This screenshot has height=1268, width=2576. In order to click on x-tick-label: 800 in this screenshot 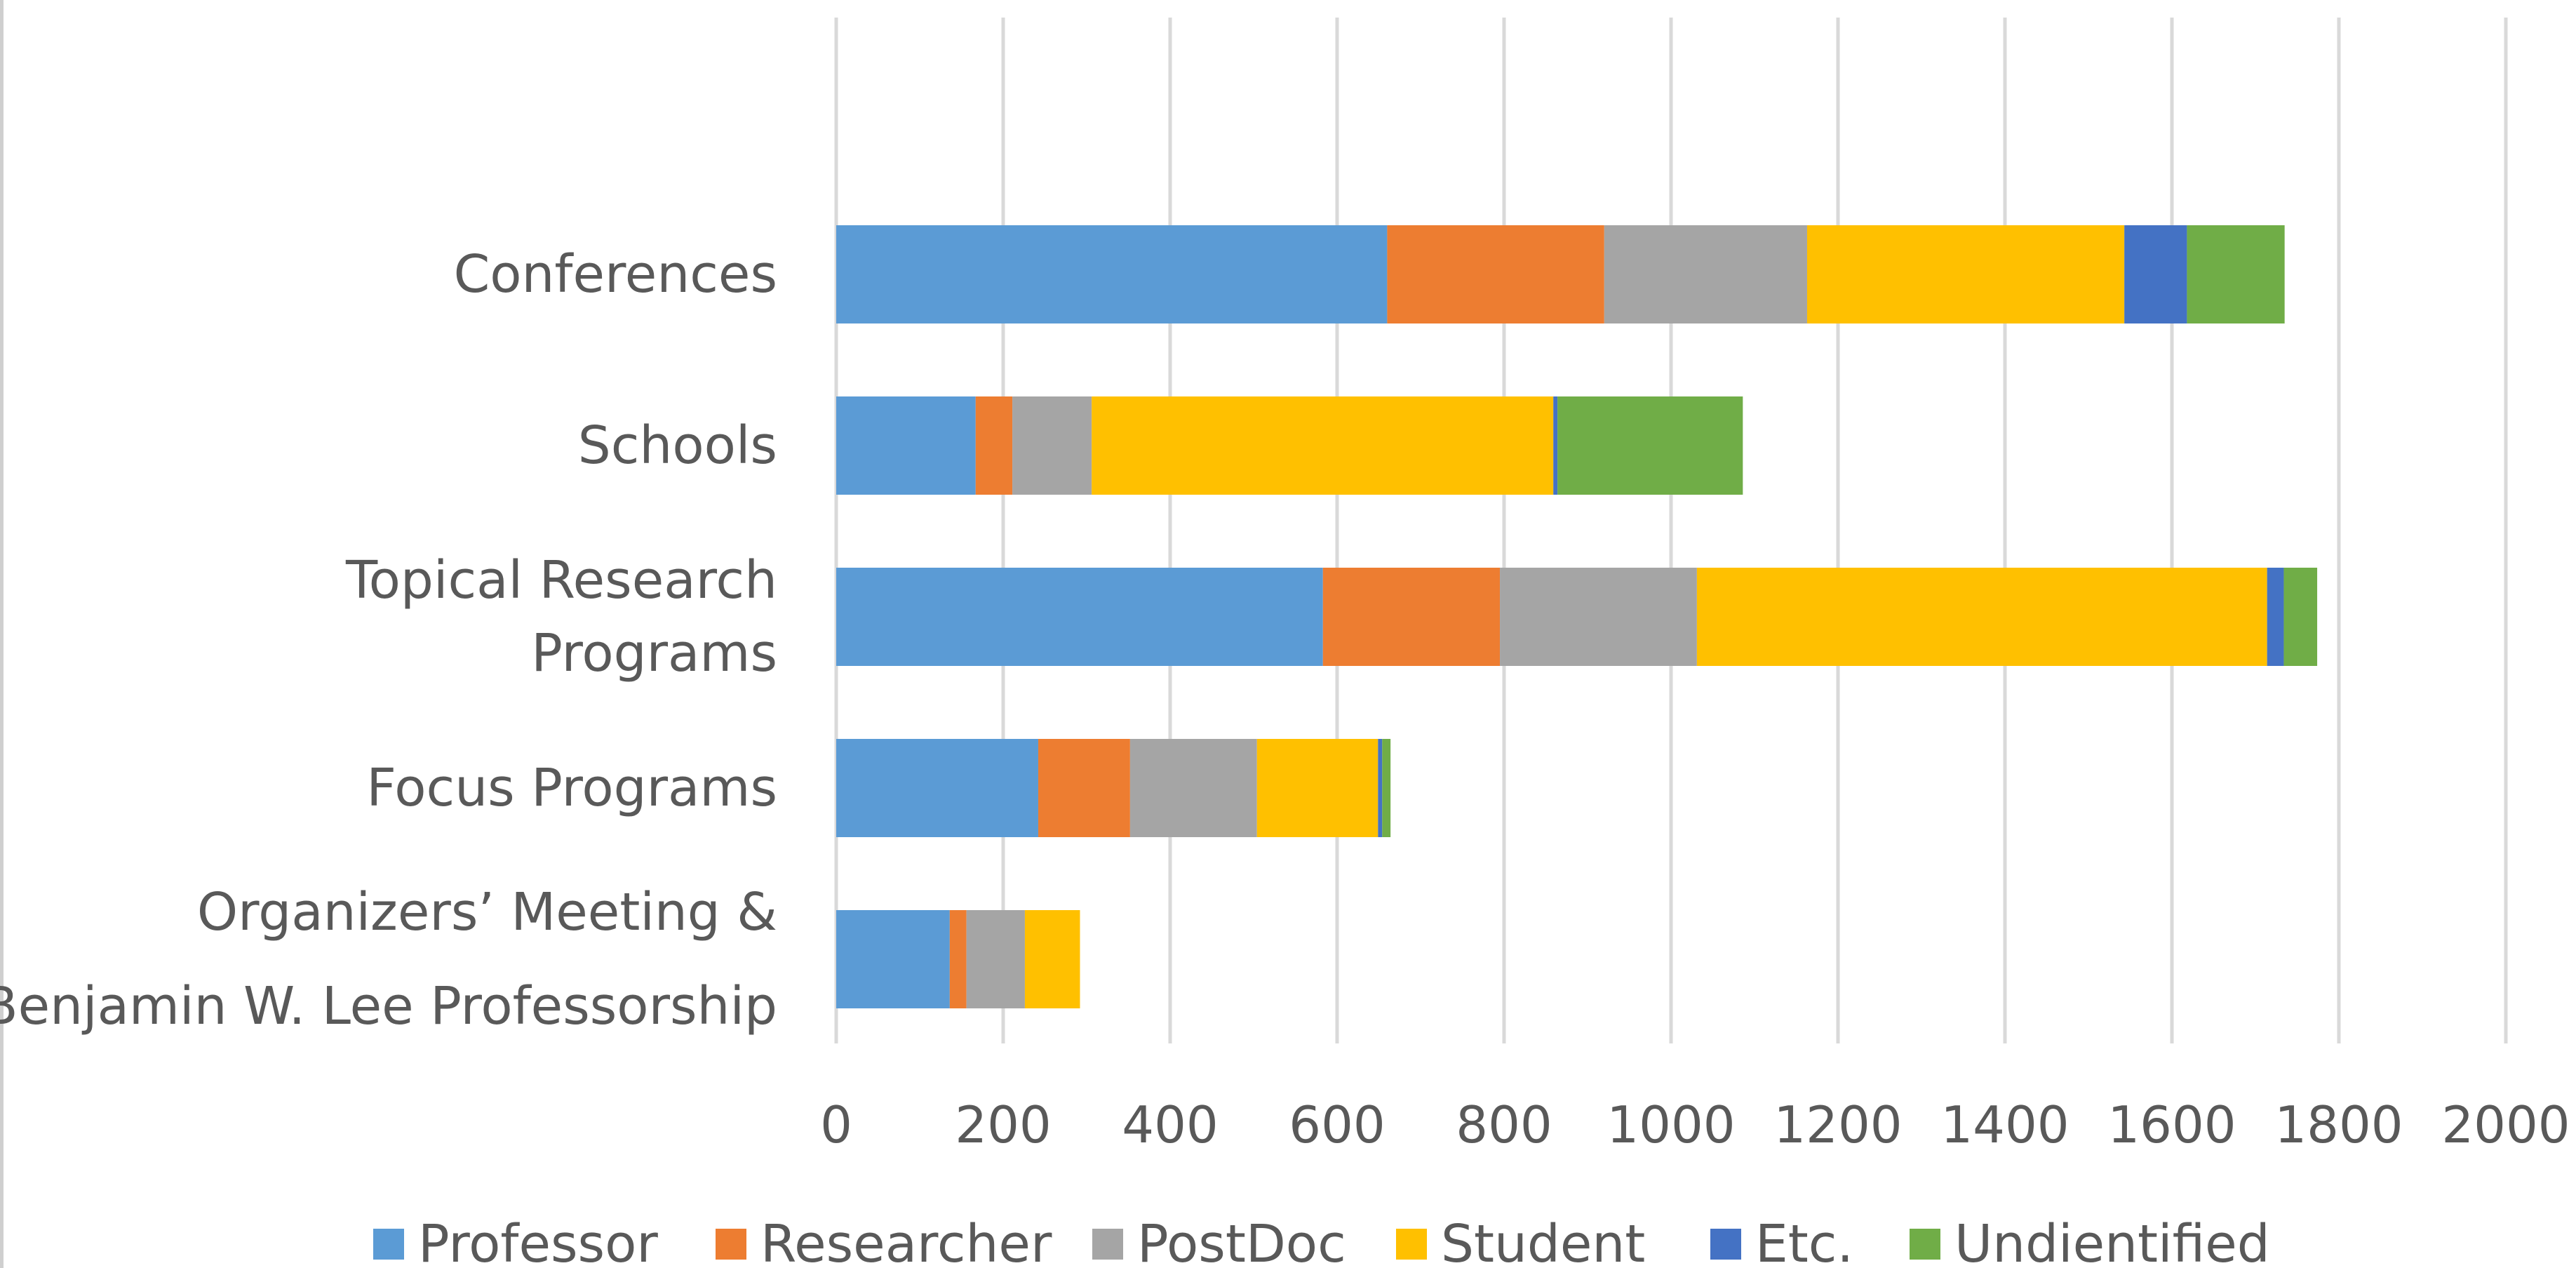, I will do `click(1504, 1124)`.